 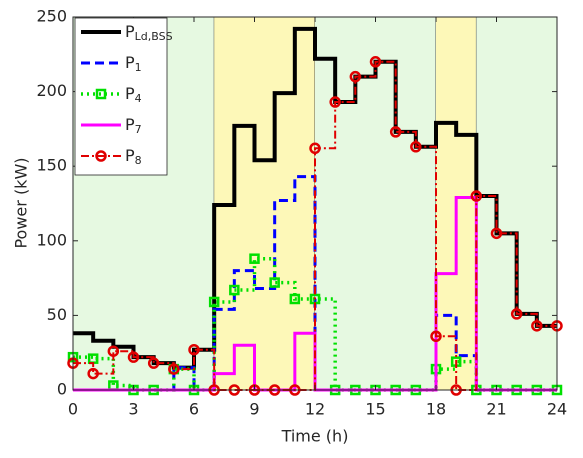 I want to click on shaded-band, so click(x=516, y=203).